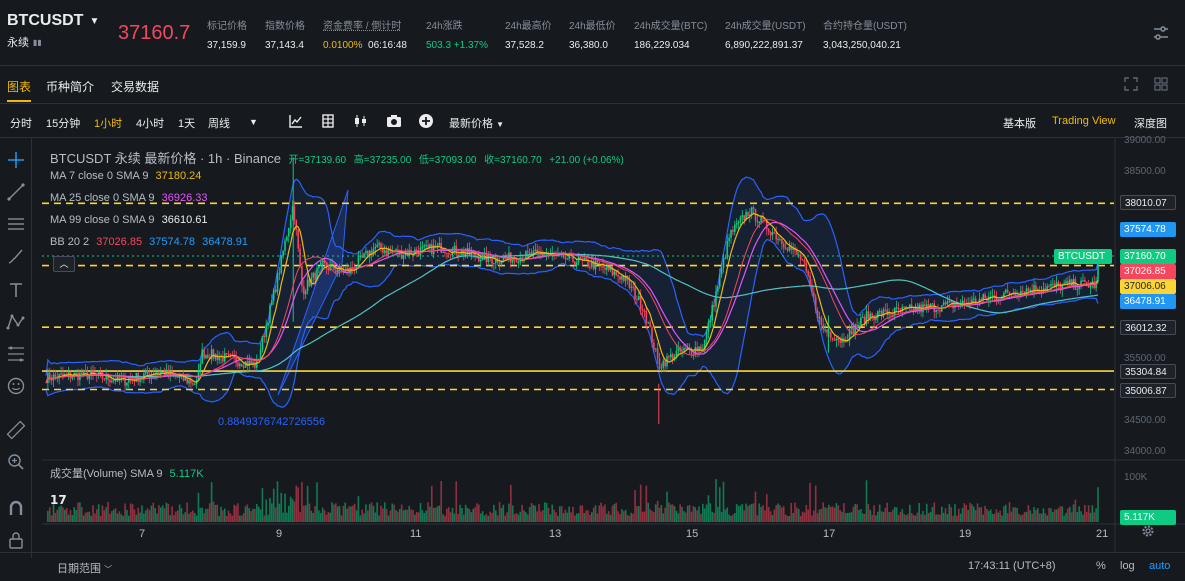  What do you see at coordinates (1131, 84) in the screenshot?
I see `fullscreen-icon` at bounding box center [1131, 84].